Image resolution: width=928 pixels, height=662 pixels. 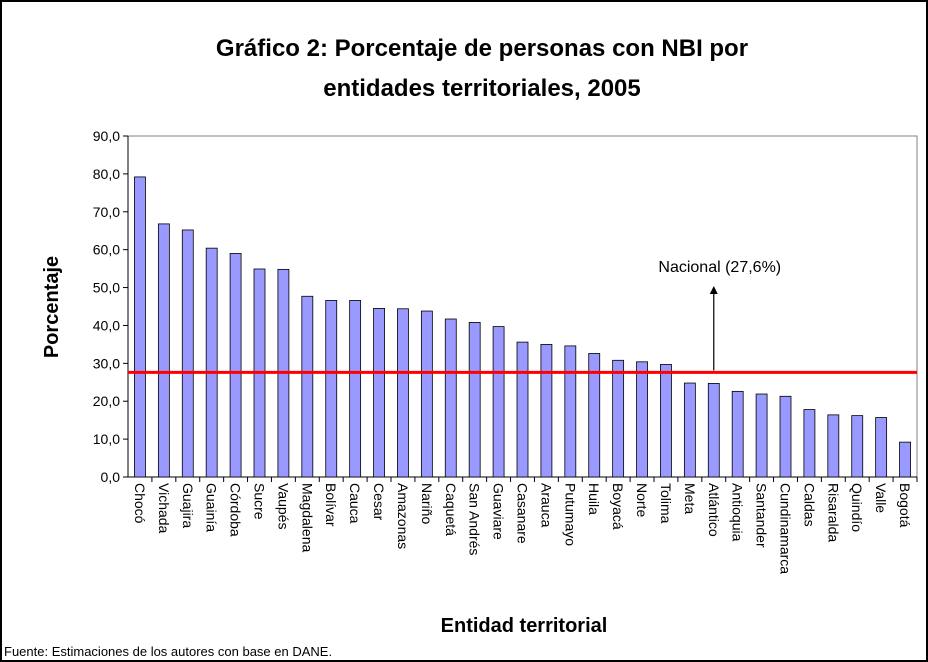 I want to click on x-tick-label: Quindío, so click(x=857, y=507).